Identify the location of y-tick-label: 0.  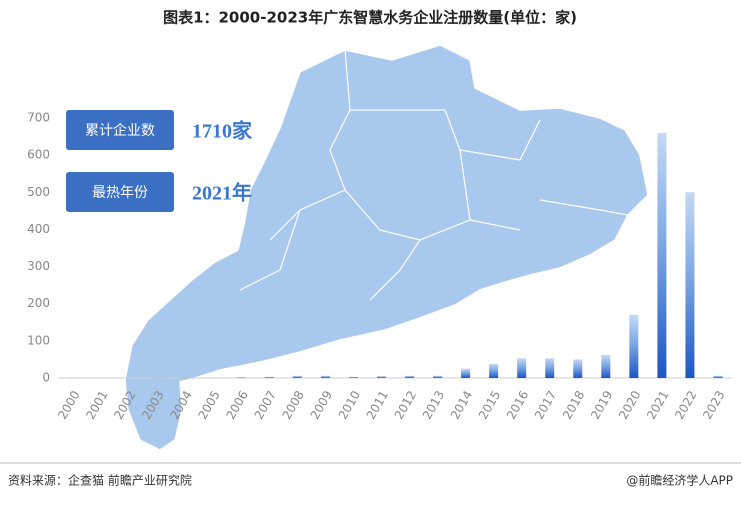
(46, 378).